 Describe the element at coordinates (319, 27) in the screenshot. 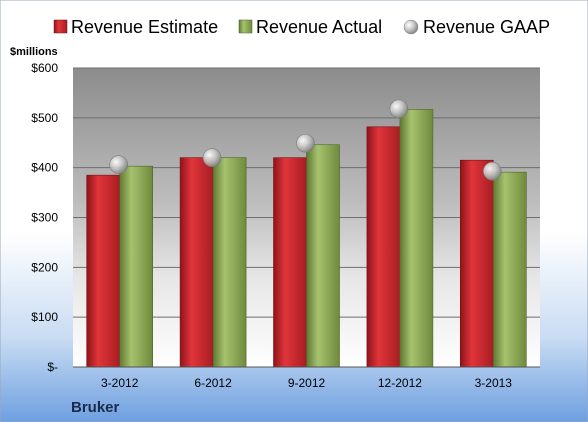

I see `legend-label-revenue-actual: Revenue Actual` at that location.